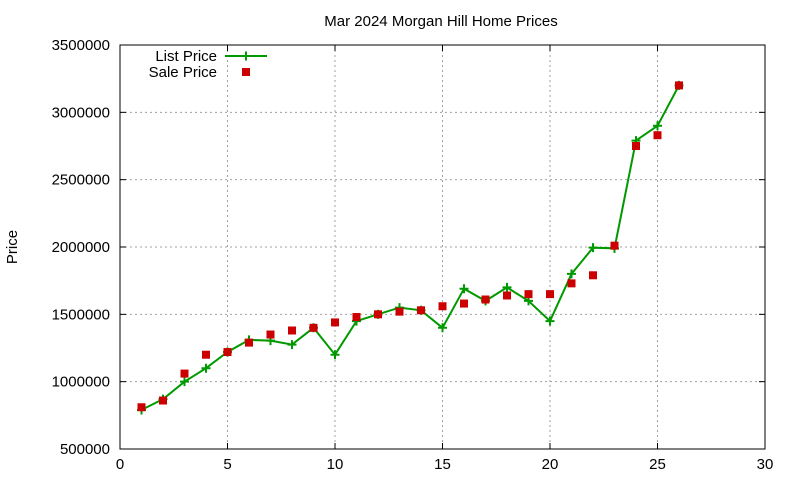 Image resolution: width=800 pixels, height=480 pixels. Describe the element at coordinates (227, 464) in the screenshot. I see `x-tick-label: 5` at that location.